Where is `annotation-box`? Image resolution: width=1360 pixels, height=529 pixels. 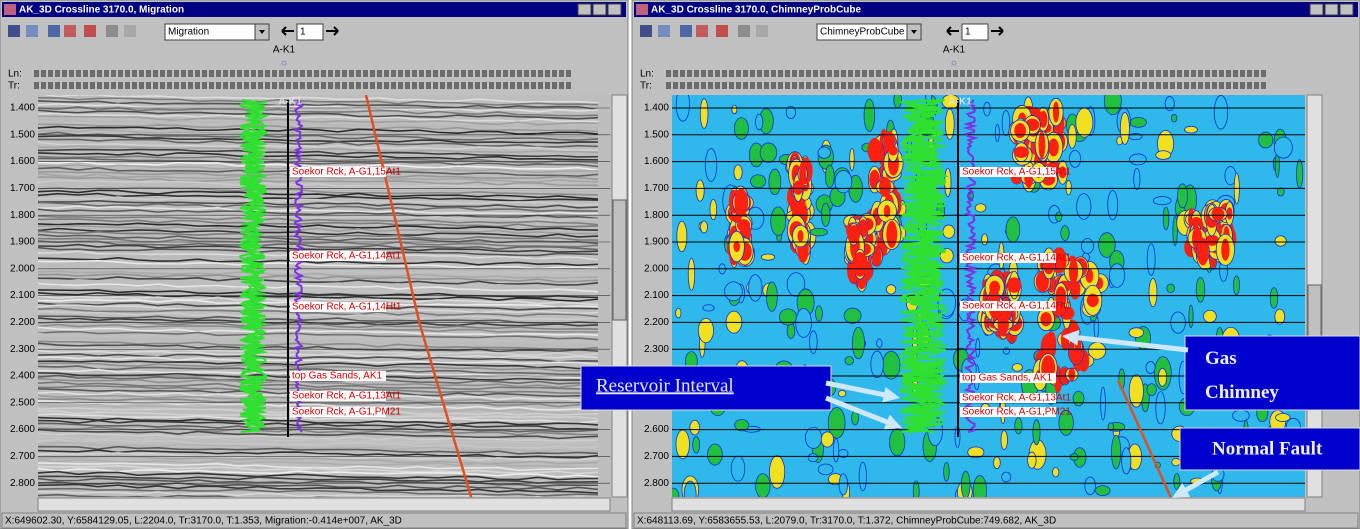 annotation-box is located at coordinates (1272, 373).